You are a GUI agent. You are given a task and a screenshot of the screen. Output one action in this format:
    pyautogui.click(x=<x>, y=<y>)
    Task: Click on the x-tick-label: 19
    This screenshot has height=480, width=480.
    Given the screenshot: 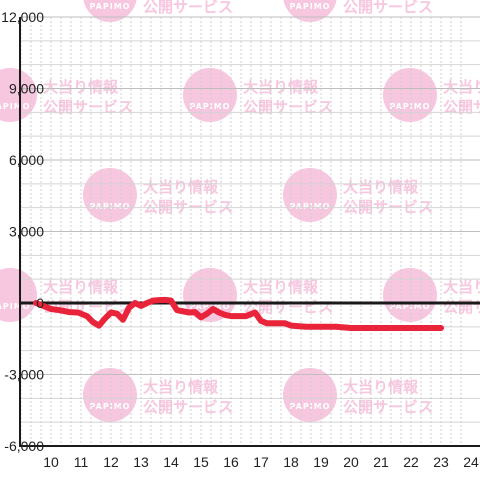 What is the action you would take?
    pyautogui.click(x=321, y=462)
    